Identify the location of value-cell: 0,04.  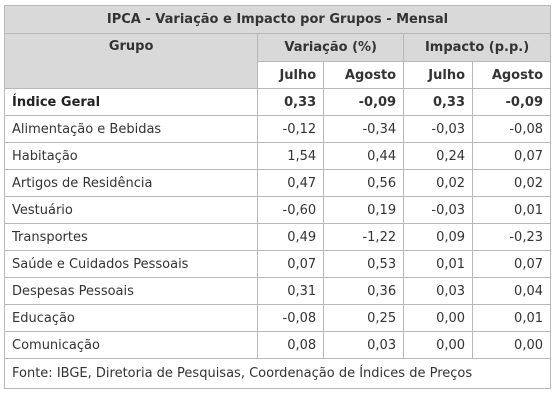
(511, 291).